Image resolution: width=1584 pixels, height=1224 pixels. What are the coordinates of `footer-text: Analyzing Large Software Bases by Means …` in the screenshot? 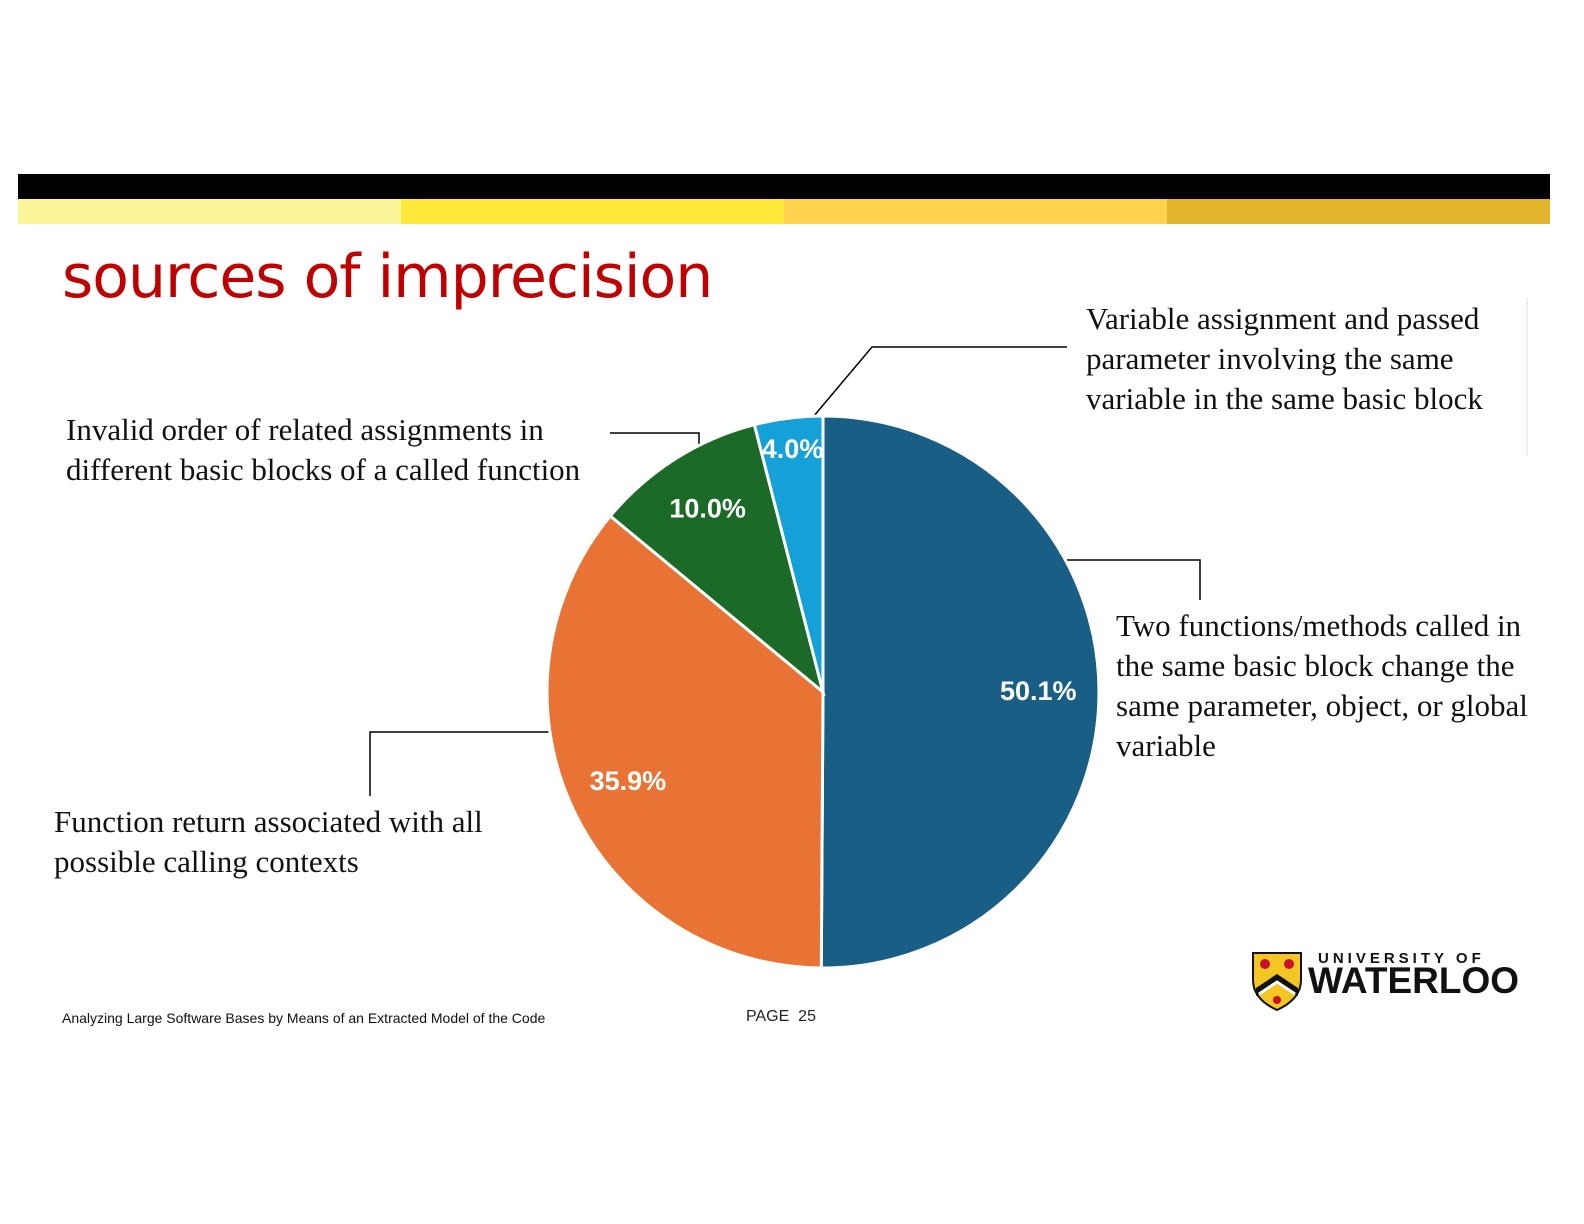 It's located at (304, 1018).